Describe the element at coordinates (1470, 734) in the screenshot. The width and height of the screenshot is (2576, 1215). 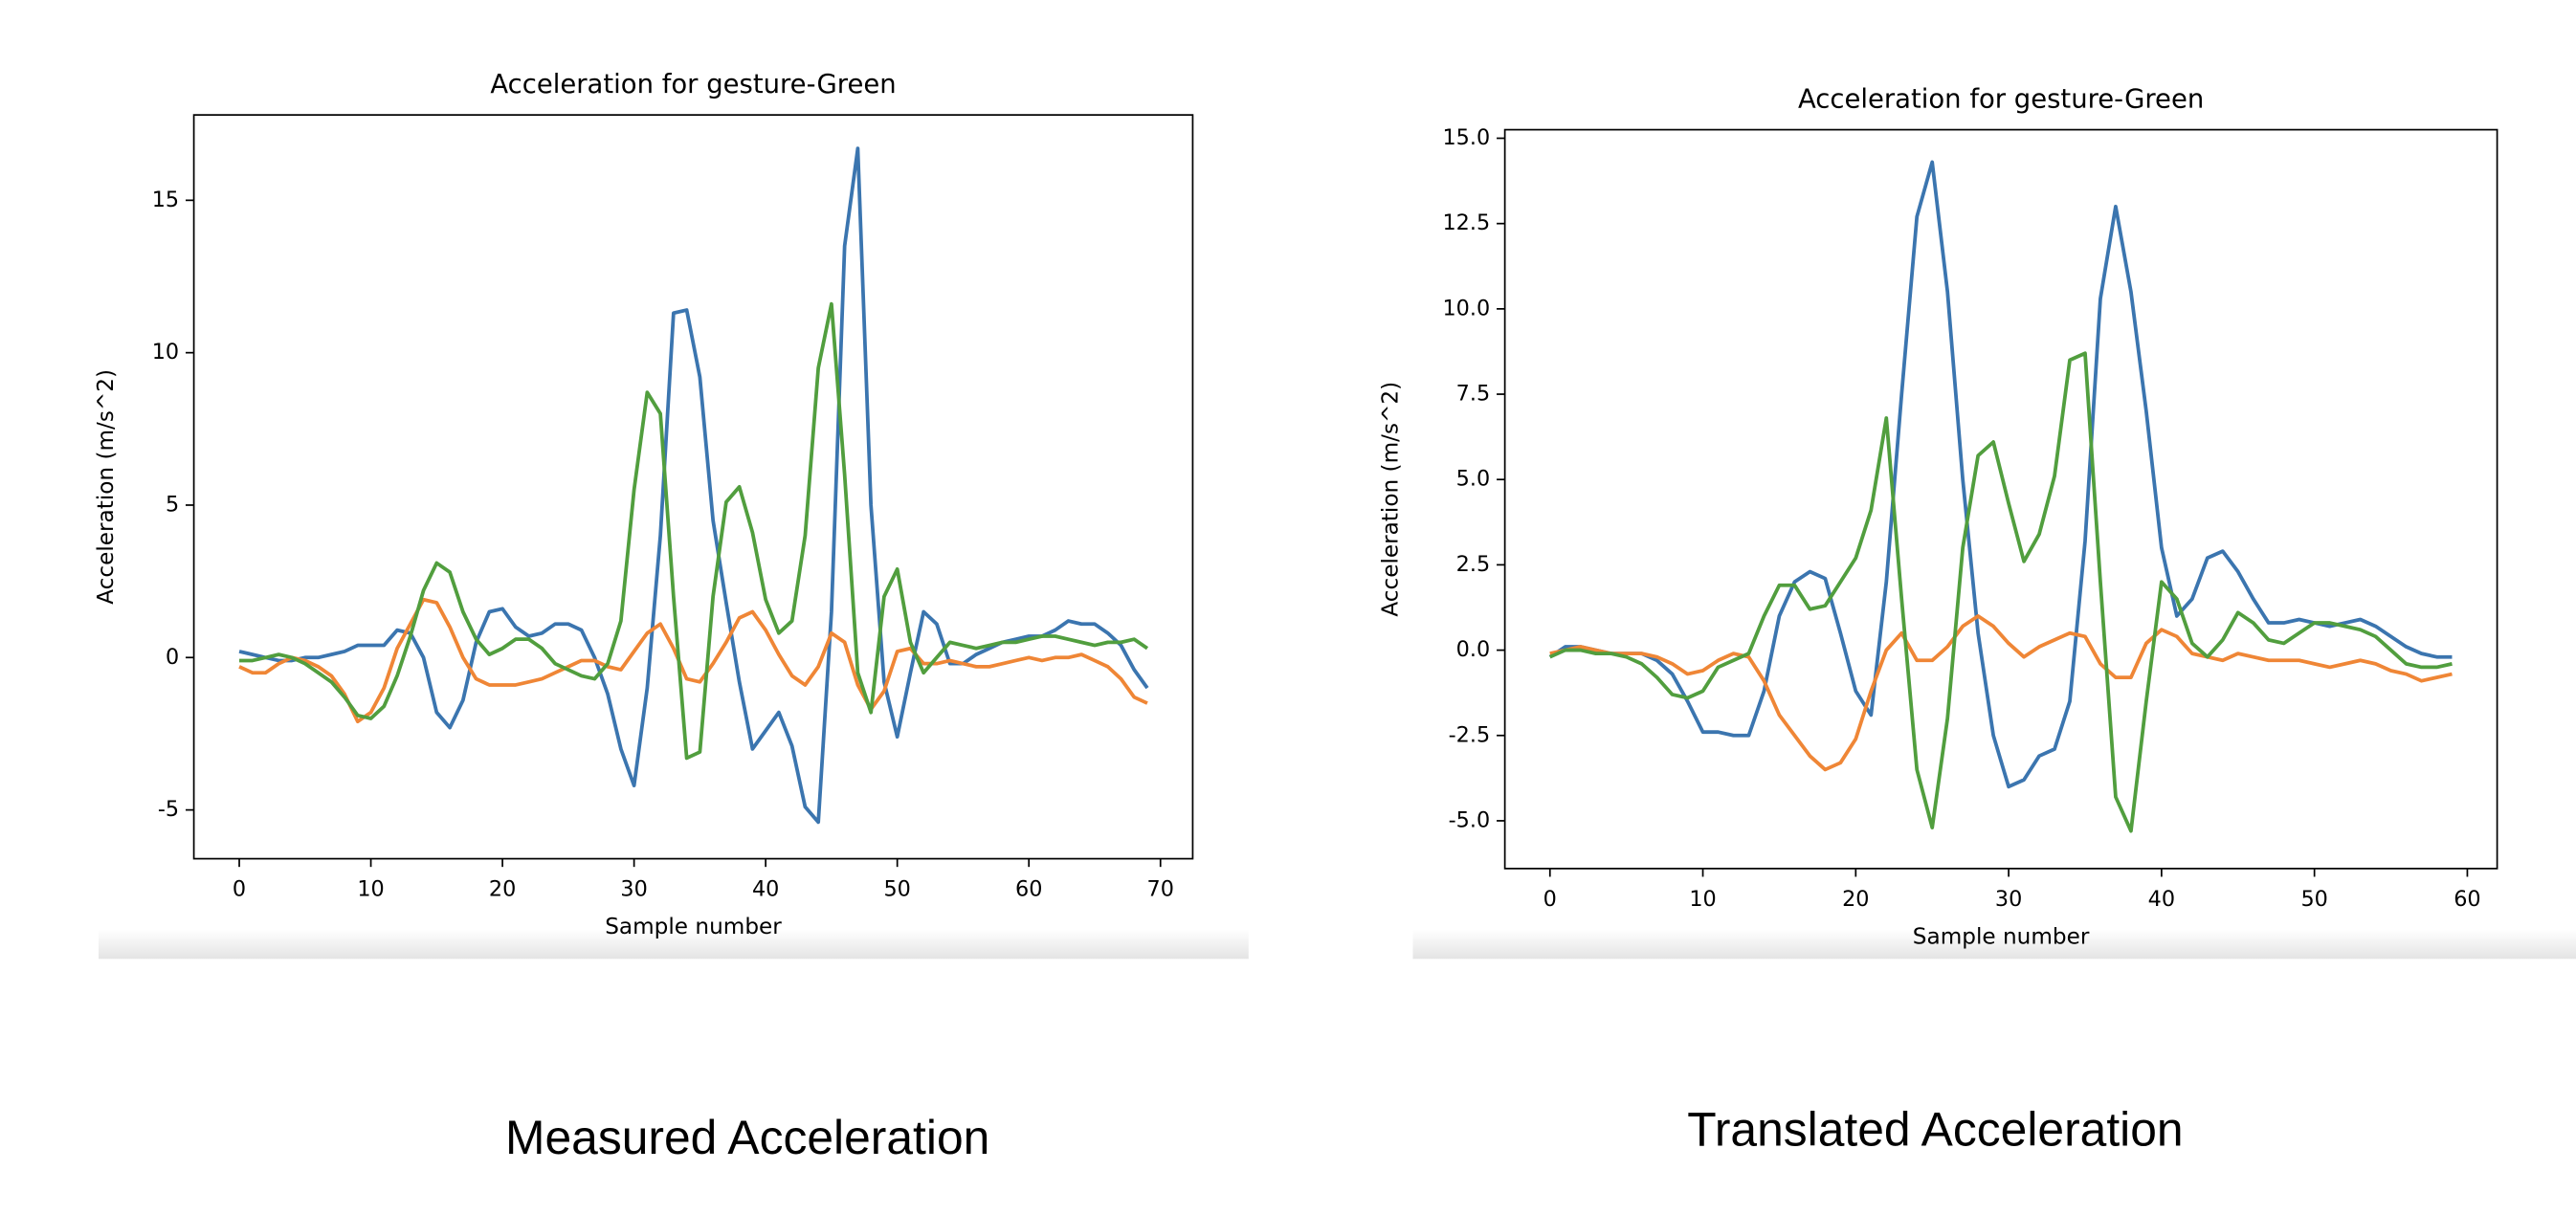
I see `y-tick-label: -2.5` at that location.